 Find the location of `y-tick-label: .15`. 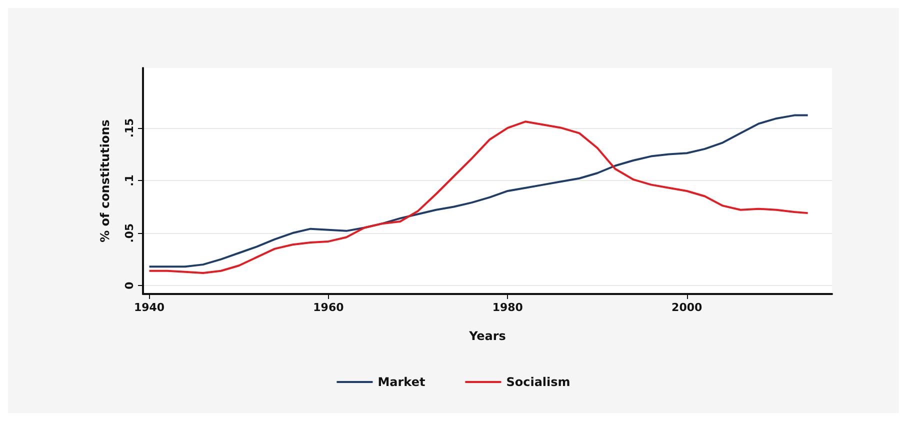

y-tick-label: .15 is located at coordinates (129, 128).